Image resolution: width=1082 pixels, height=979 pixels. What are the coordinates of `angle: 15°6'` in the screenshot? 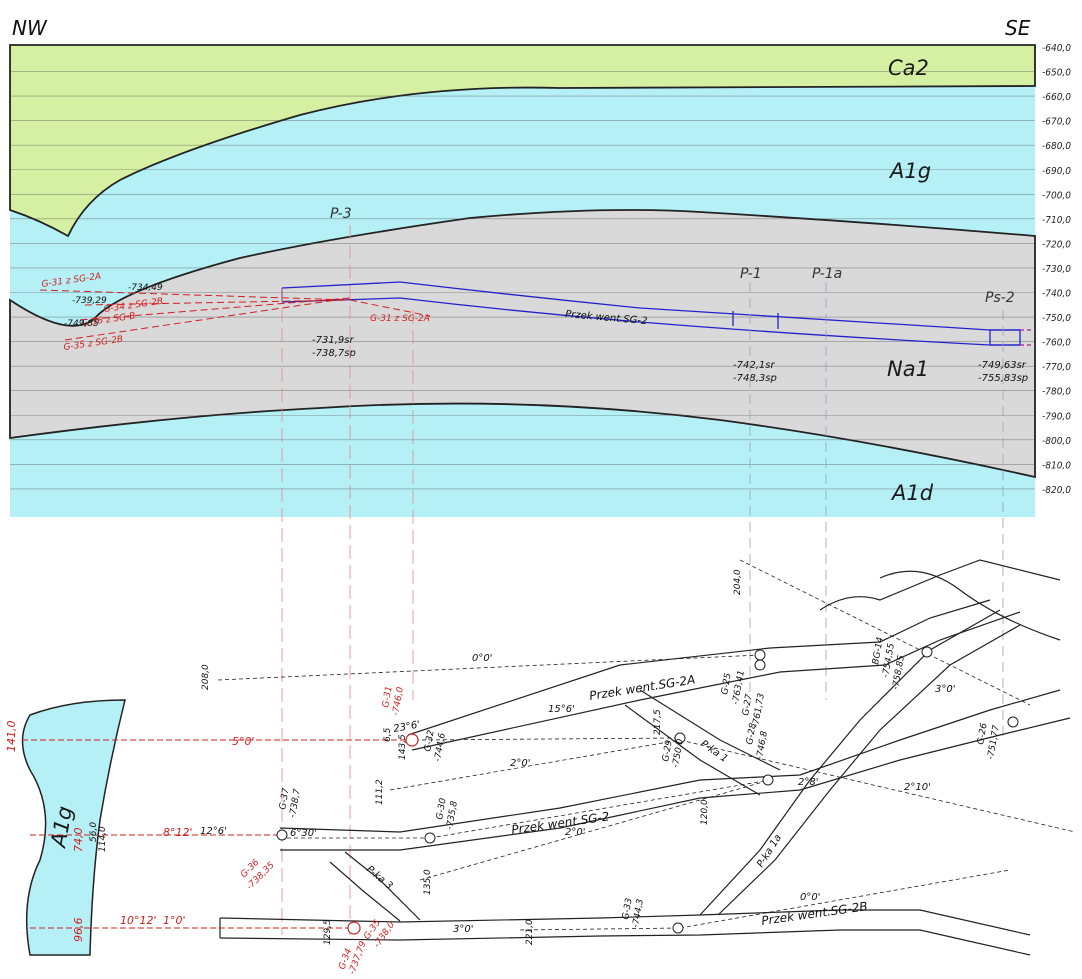 It's located at (561, 709).